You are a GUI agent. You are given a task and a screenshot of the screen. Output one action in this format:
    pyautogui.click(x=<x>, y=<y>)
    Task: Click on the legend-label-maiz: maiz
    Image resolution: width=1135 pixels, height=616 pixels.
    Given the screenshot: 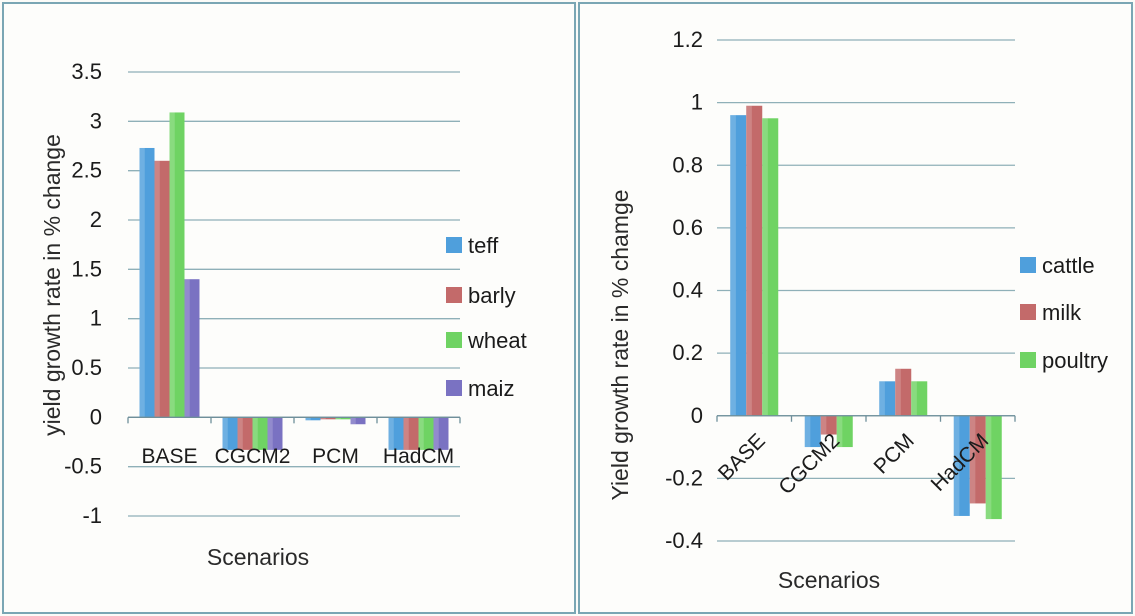 What is the action you would take?
    pyautogui.click(x=491, y=388)
    